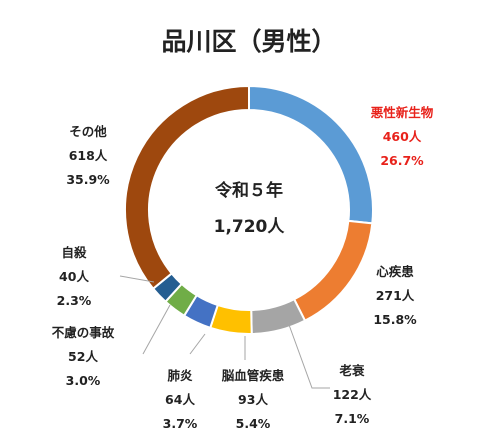  Describe the element at coordinates (402, 112) in the screenshot. I see `slice-label-name-0: 悪性新生物` at that location.